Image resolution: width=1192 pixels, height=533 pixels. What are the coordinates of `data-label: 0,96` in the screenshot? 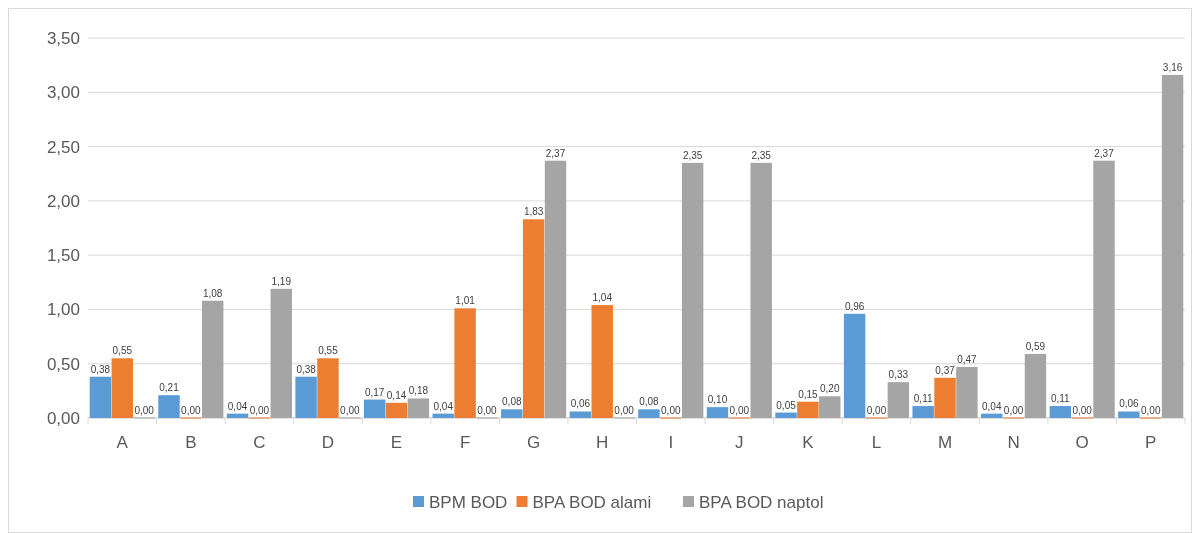 It's located at (854, 306).